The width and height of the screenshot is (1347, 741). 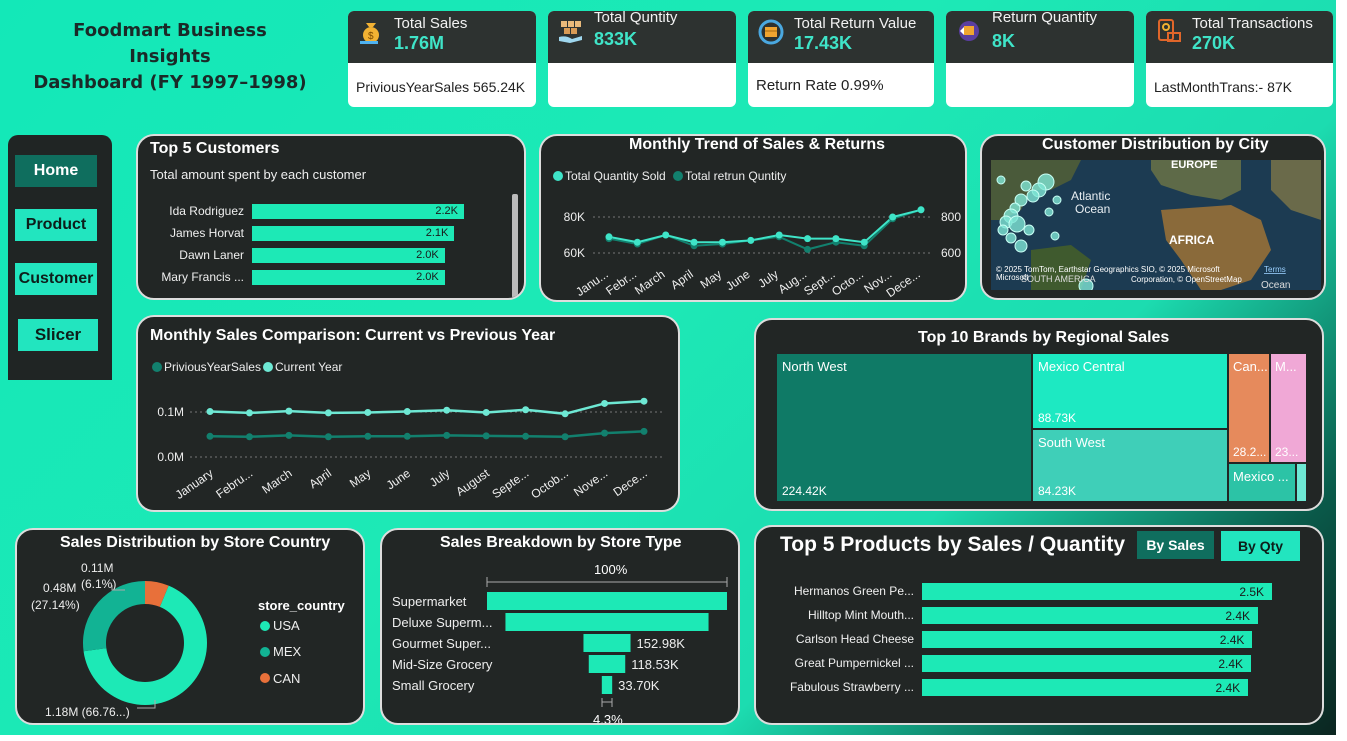 What do you see at coordinates (1228, 688) in the screenshot?
I see `product-value: 2.4K` at bounding box center [1228, 688].